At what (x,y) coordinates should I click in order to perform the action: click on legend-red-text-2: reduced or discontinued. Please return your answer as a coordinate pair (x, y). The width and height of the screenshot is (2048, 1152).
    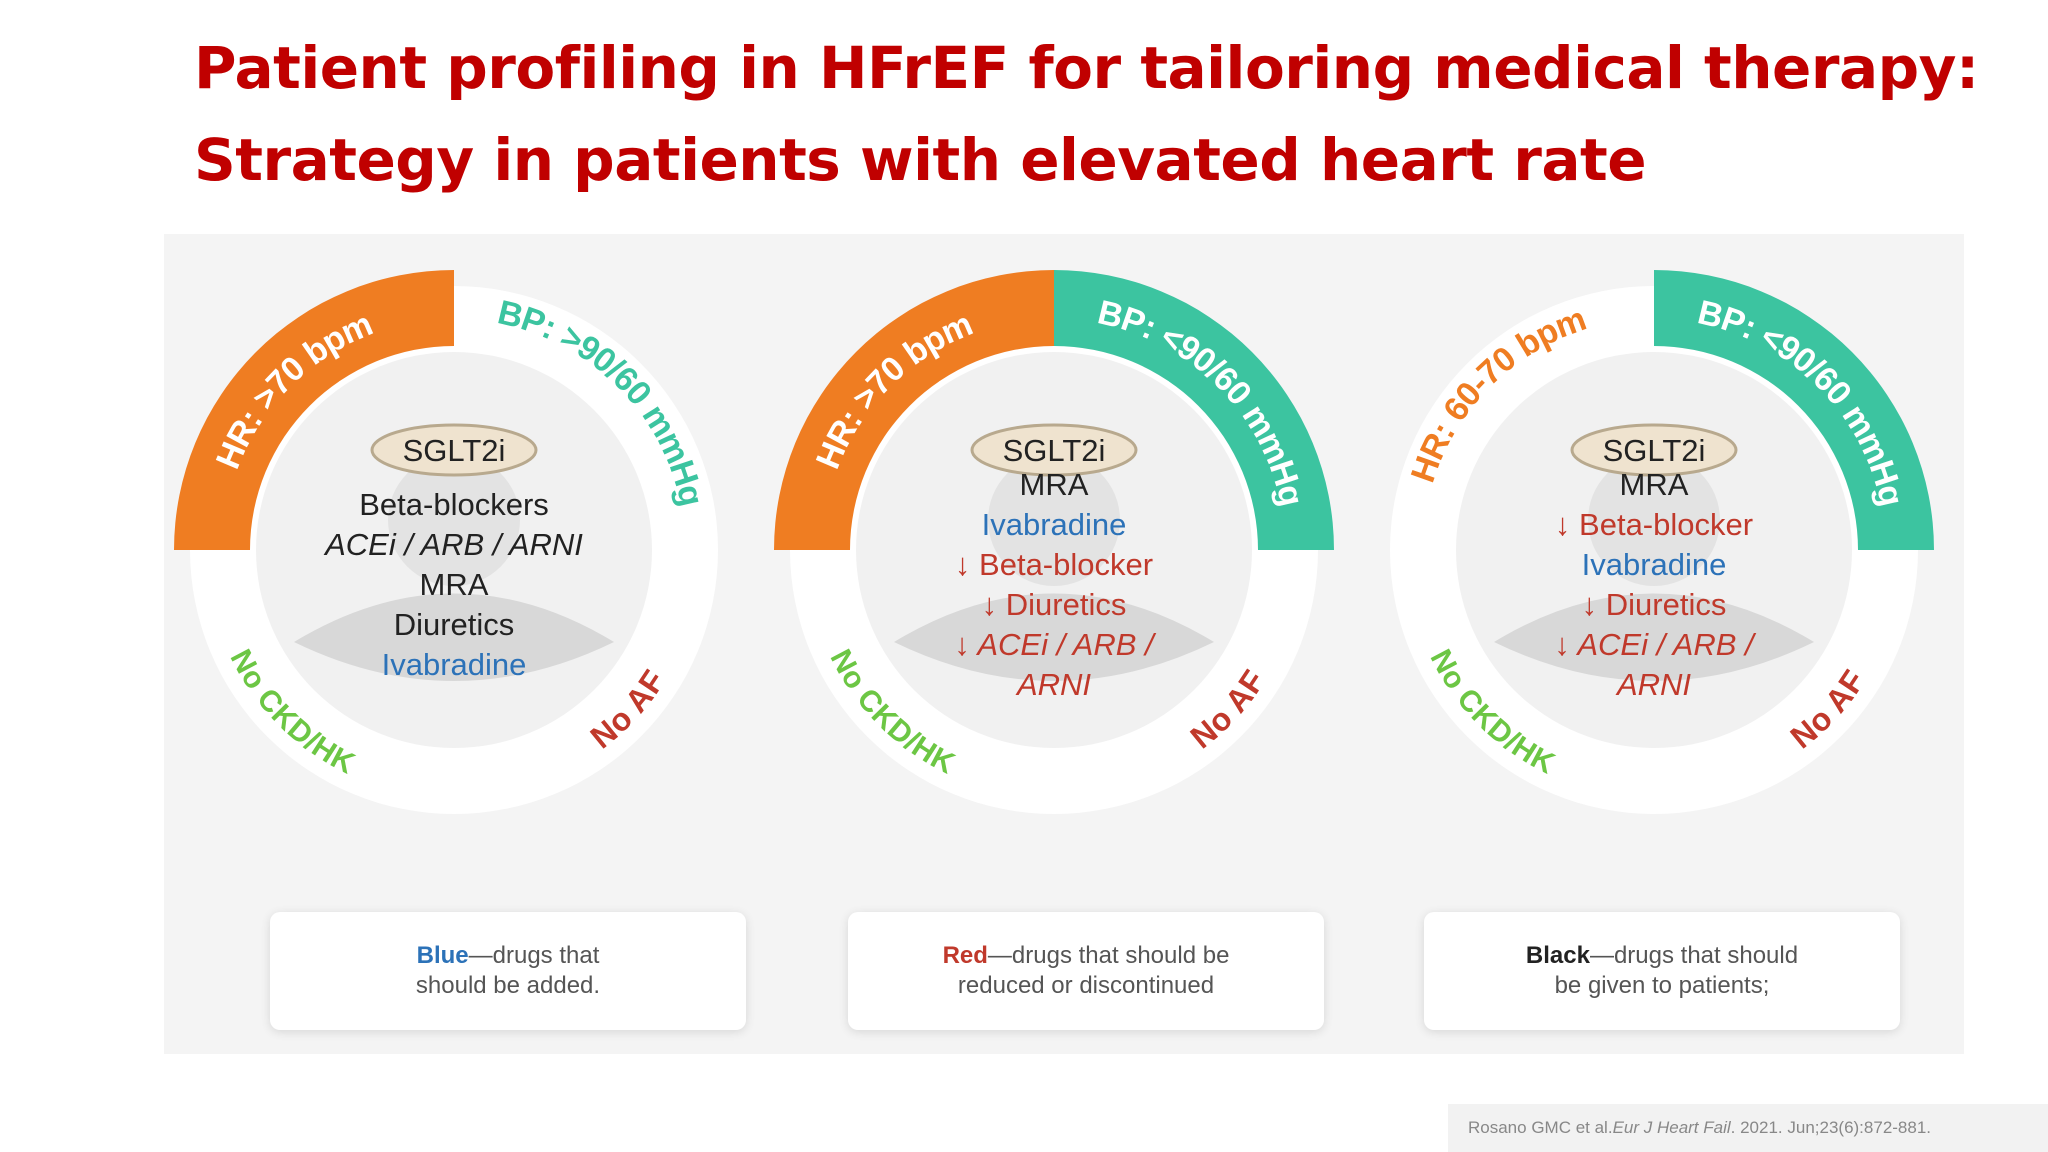
    Looking at the image, I should click on (1086, 985).